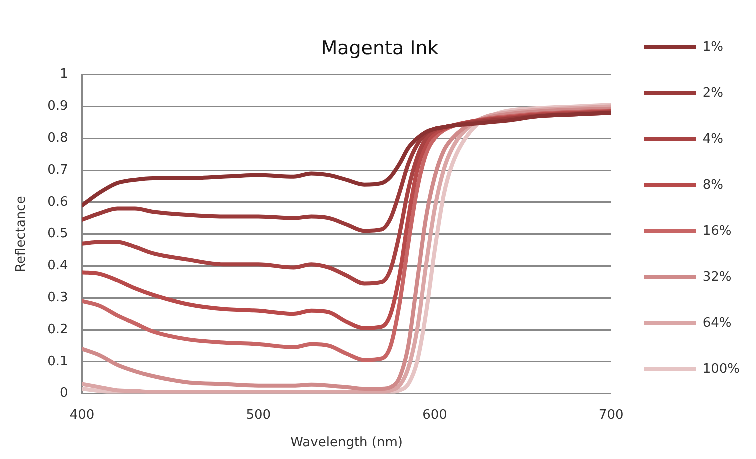 Image resolution: width=756 pixels, height=459 pixels. What do you see at coordinates (22, 234) in the screenshot?
I see `y-axis-title: Reflectance` at bounding box center [22, 234].